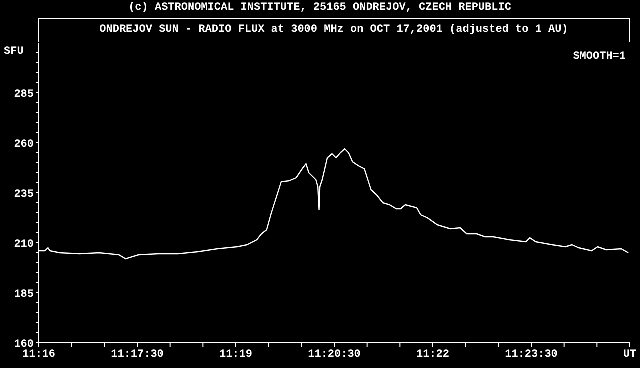 Image resolution: width=640 pixels, height=368 pixels. What do you see at coordinates (24, 194) in the screenshot?
I see `y-tick-label: 235` at bounding box center [24, 194].